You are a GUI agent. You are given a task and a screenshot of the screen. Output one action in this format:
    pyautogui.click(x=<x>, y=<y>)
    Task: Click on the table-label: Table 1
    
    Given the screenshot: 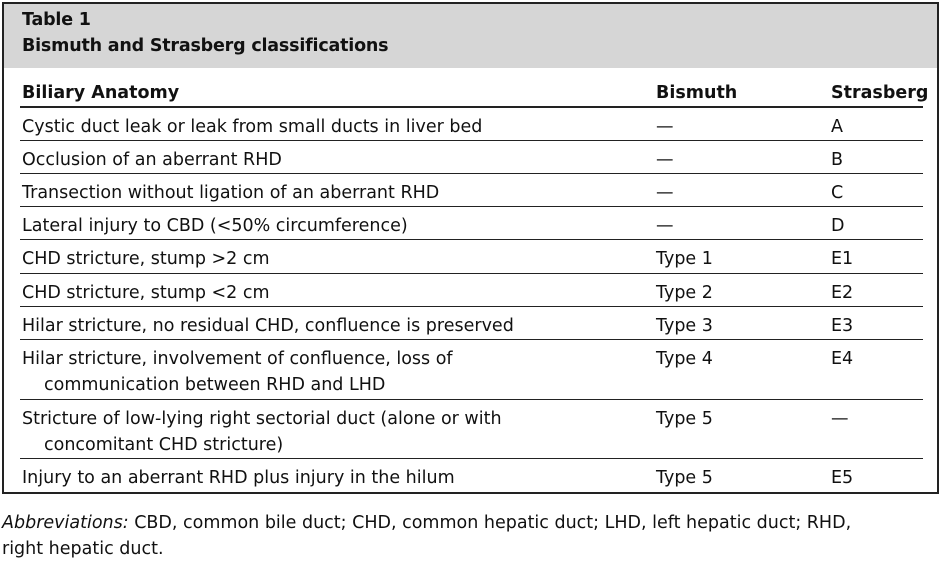 What is the action you would take?
    pyautogui.click(x=56, y=20)
    